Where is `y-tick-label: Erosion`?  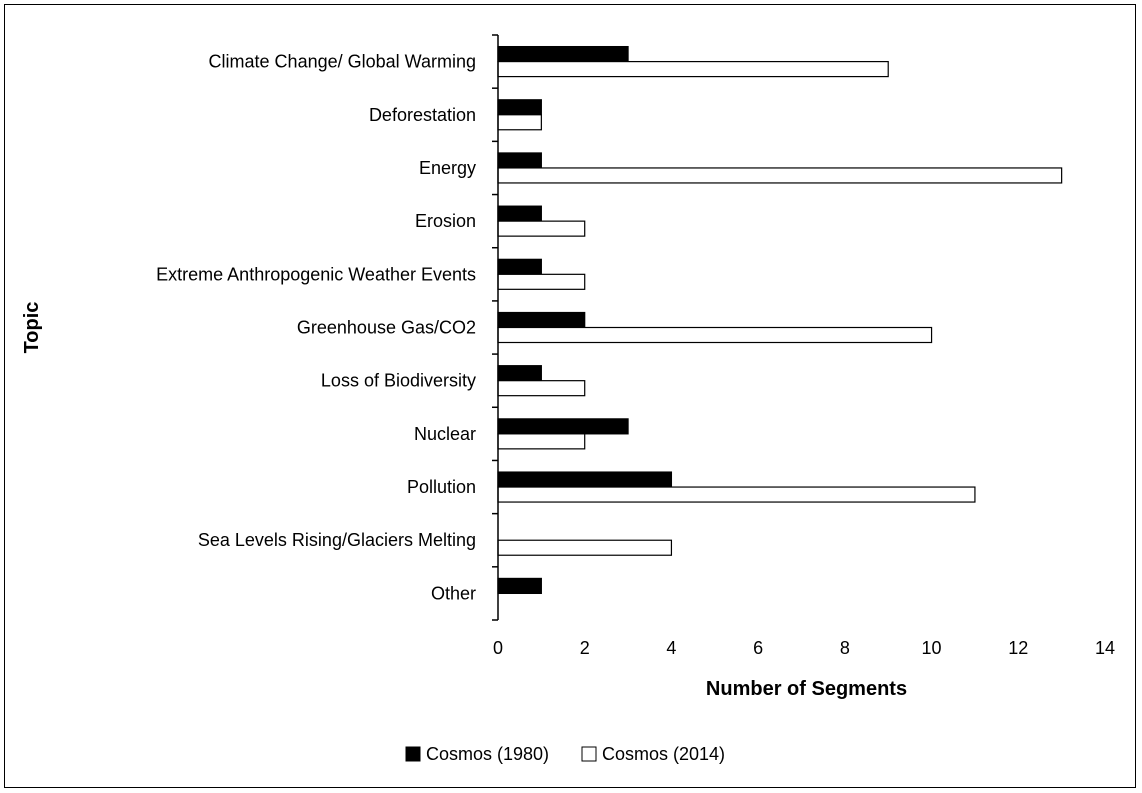
y-tick-label: Erosion is located at coordinates (445, 221).